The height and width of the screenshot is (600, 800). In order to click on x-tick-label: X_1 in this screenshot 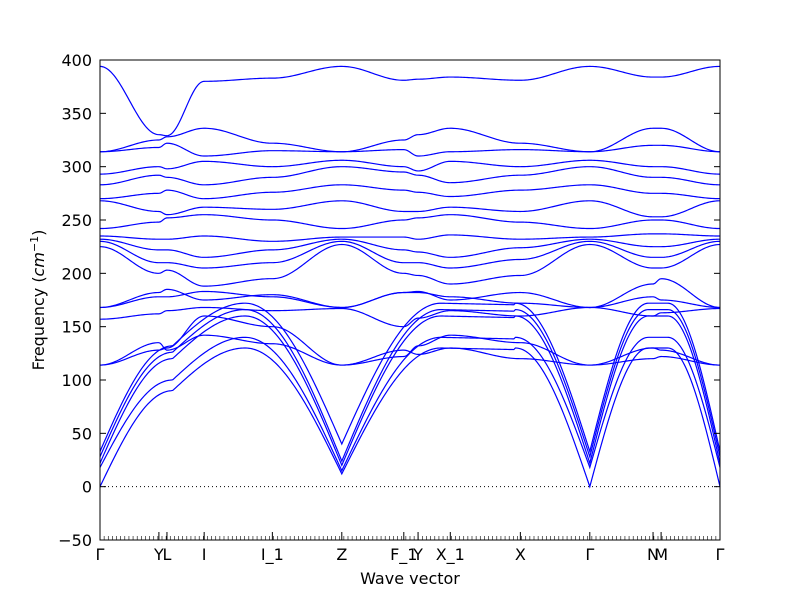, I will do `click(450, 555)`.